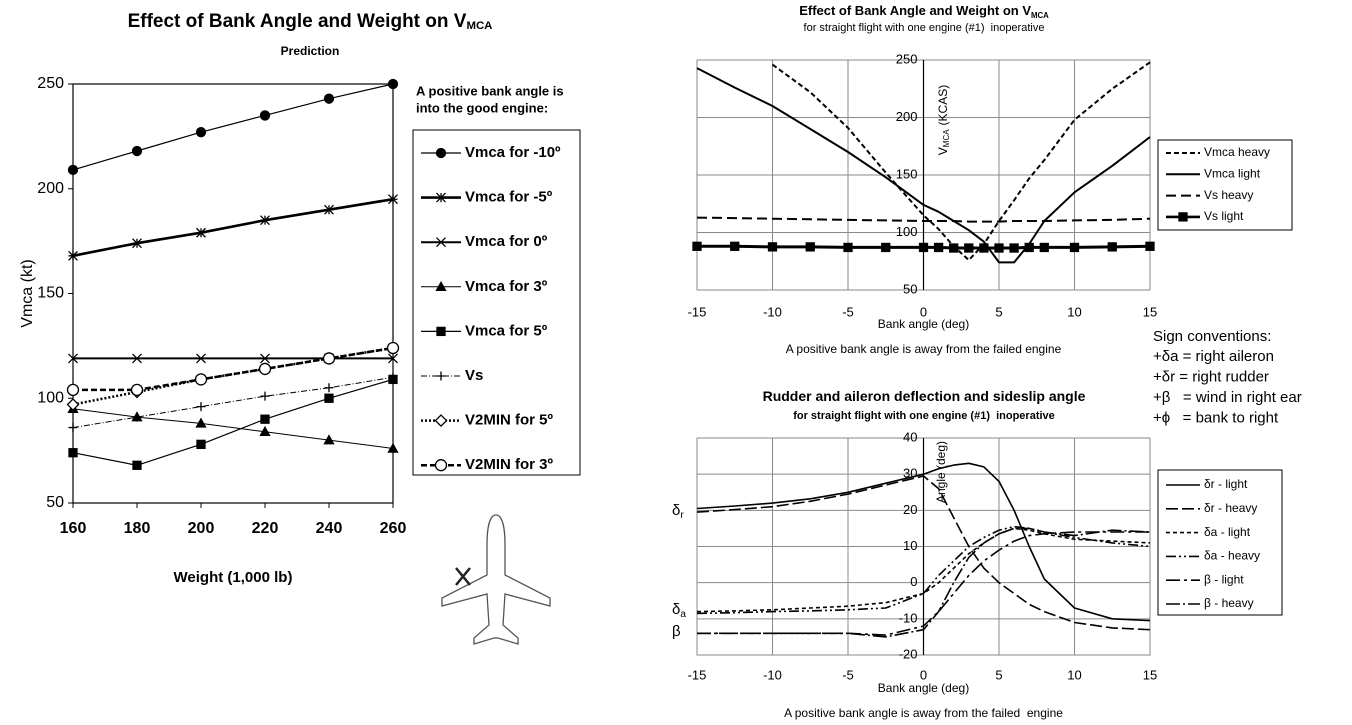 The height and width of the screenshot is (725, 1352). I want to click on y-axis-label: VMCA (KCAS), so click(943, 120).